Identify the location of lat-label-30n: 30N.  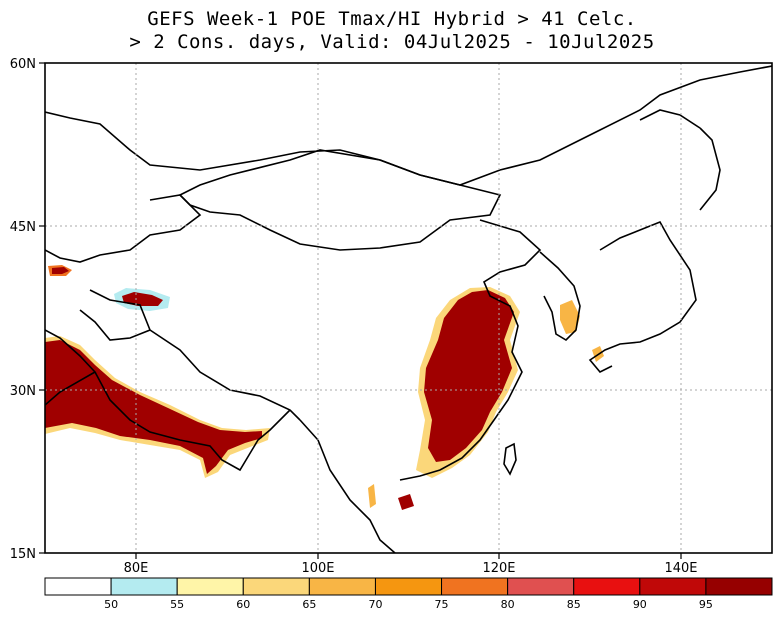
(23, 391).